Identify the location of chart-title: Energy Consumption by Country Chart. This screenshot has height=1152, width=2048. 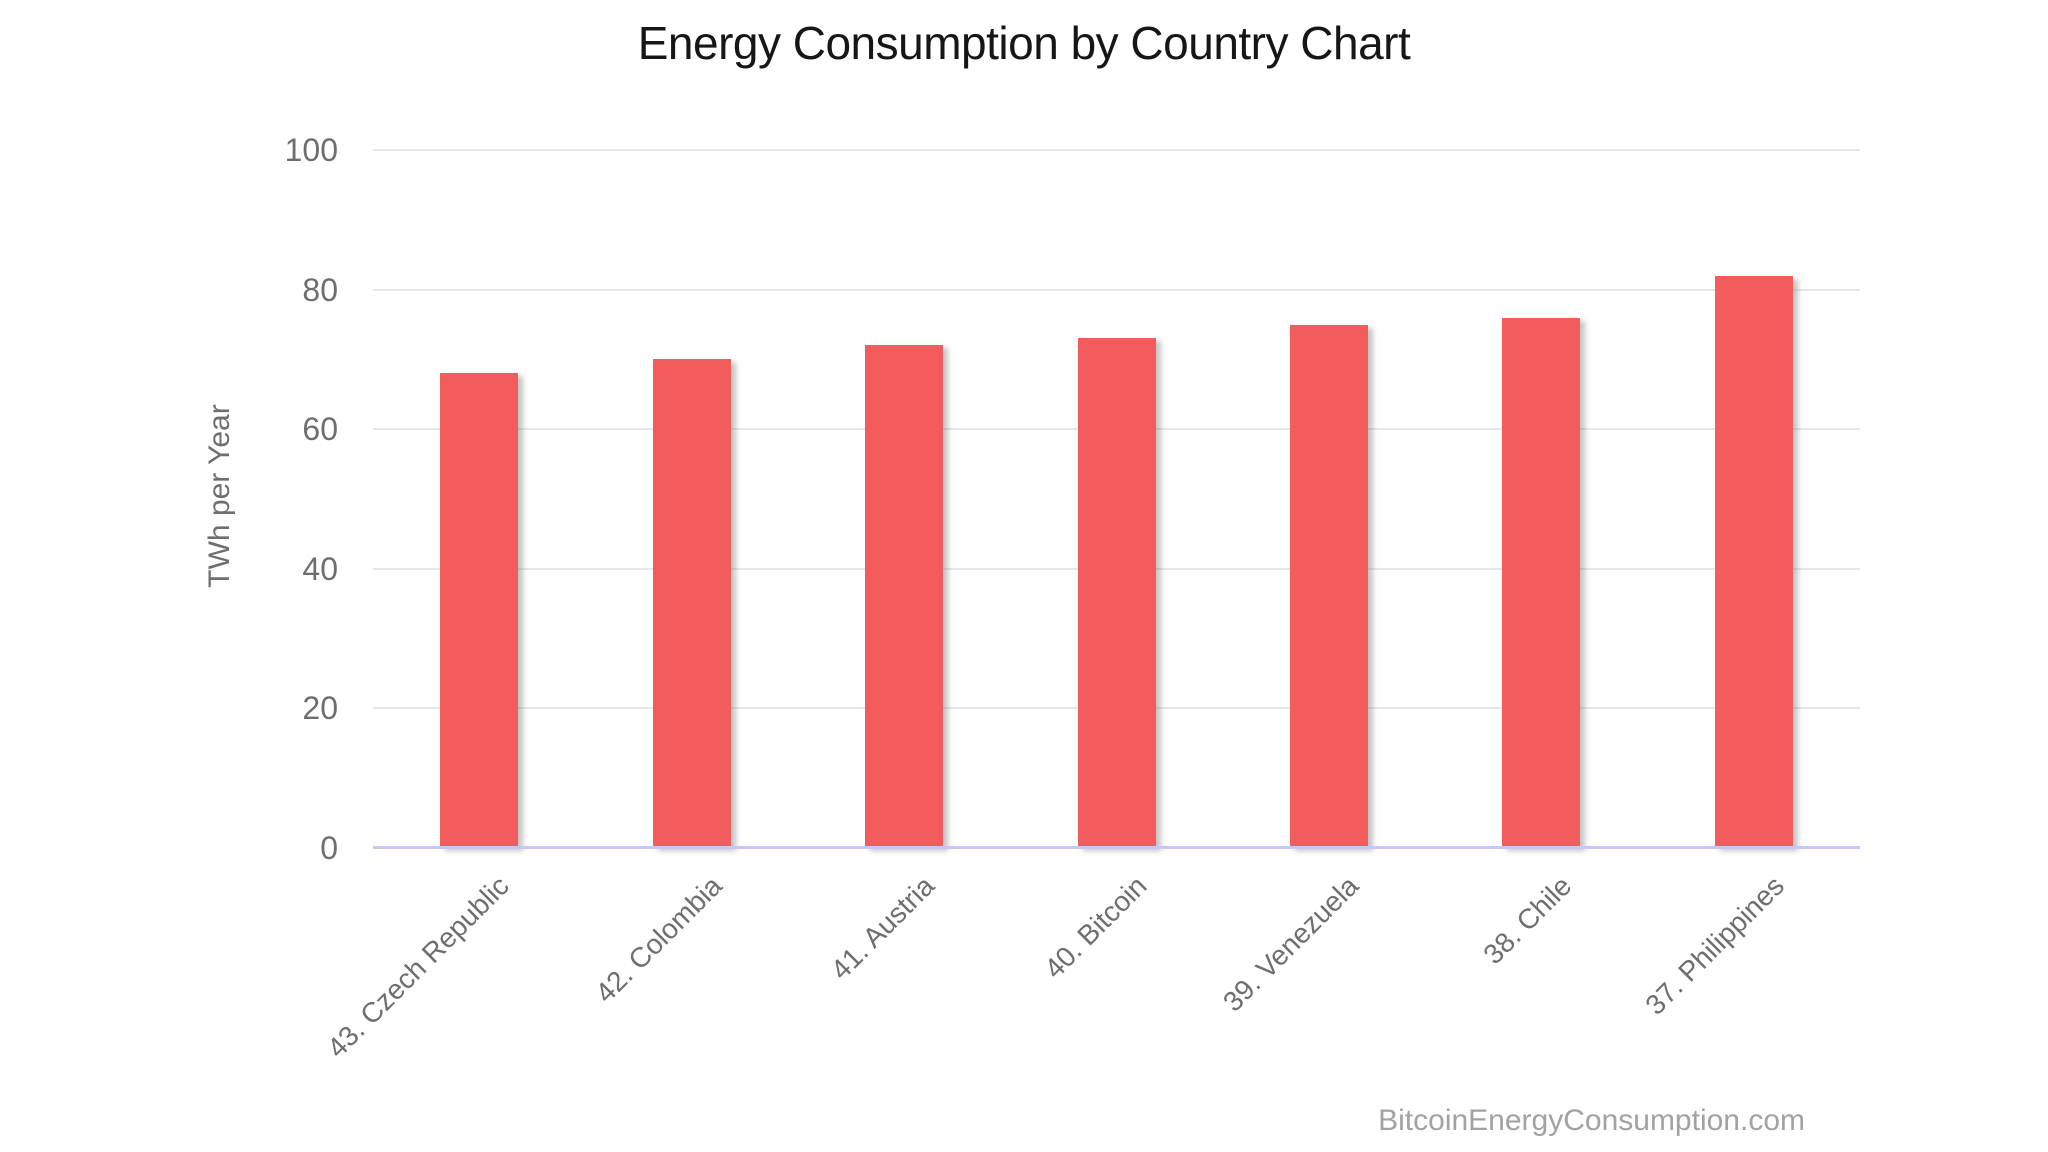
(1024, 43).